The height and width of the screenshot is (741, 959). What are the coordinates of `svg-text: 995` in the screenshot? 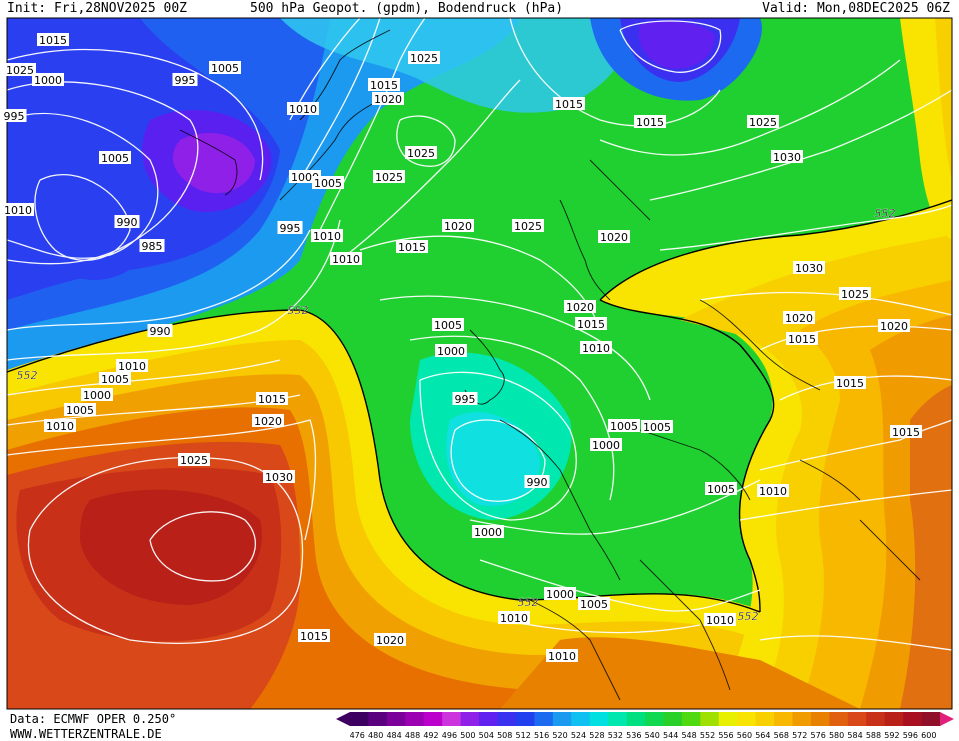 It's located at (465, 399).